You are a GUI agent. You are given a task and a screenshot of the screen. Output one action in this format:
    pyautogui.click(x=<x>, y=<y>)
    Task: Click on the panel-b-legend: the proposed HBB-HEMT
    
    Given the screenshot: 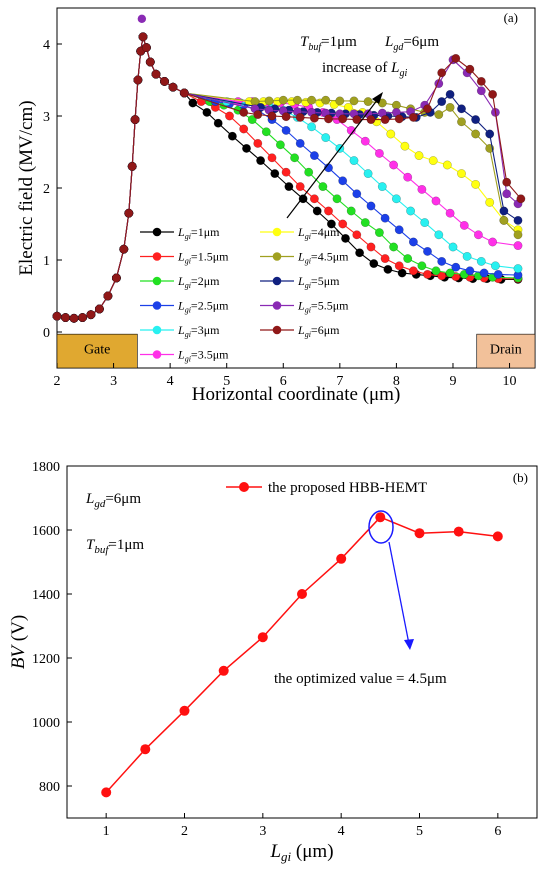 What is the action you would take?
    pyautogui.click(x=326, y=488)
    